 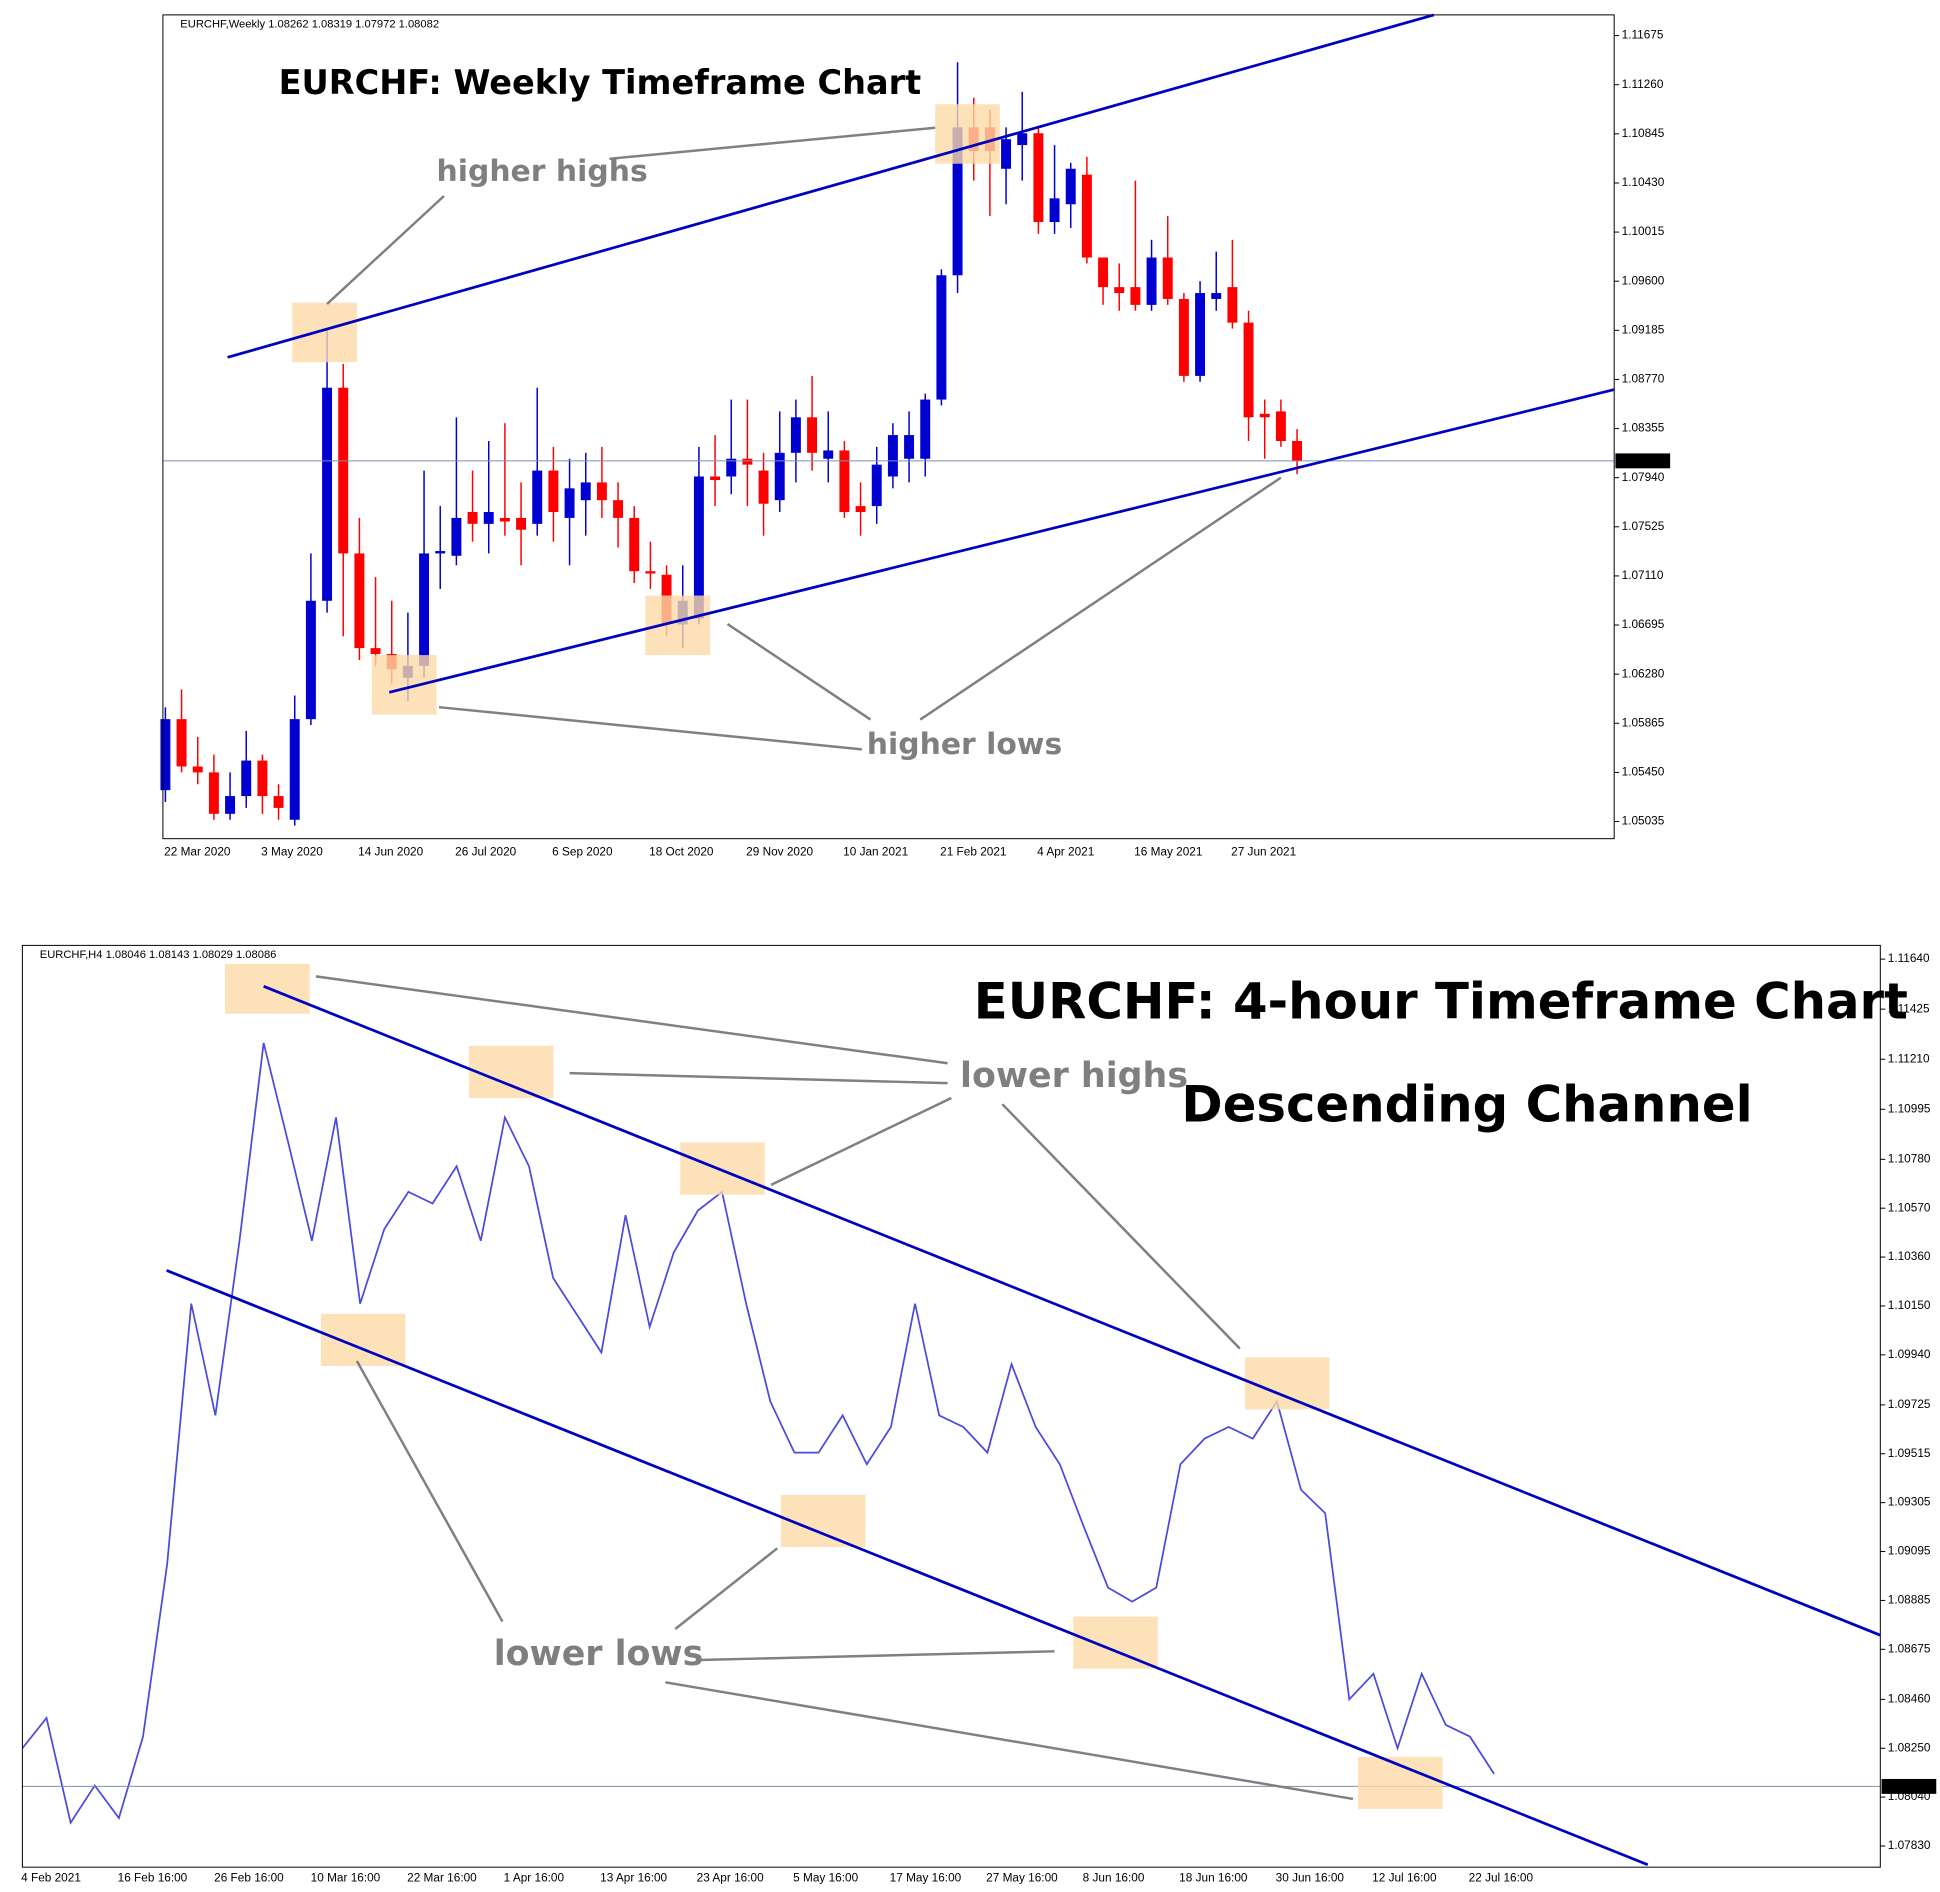 What do you see at coordinates (681, 851) in the screenshot?
I see `x-tick-label: 18 Oct 2020` at bounding box center [681, 851].